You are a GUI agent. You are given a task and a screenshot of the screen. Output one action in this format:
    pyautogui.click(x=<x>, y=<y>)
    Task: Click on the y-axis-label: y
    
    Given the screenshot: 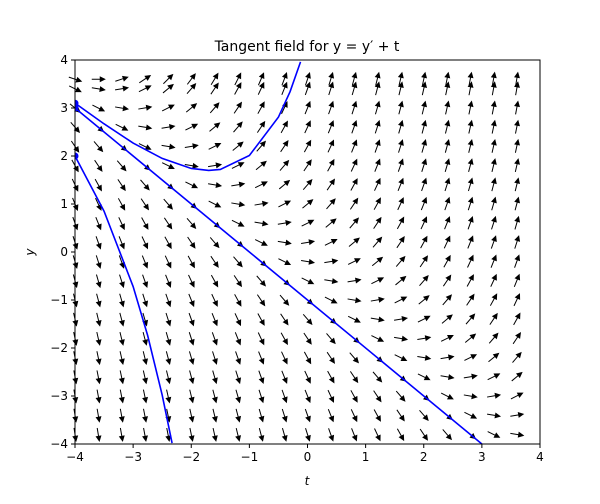 What is the action you would take?
    pyautogui.click(x=30, y=252)
    